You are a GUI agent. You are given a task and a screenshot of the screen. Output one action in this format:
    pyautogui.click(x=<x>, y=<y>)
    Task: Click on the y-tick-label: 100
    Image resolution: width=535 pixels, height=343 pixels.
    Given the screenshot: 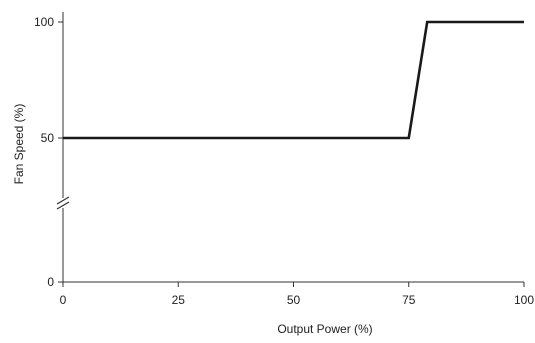 What is the action you would take?
    pyautogui.click(x=44, y=22)
    